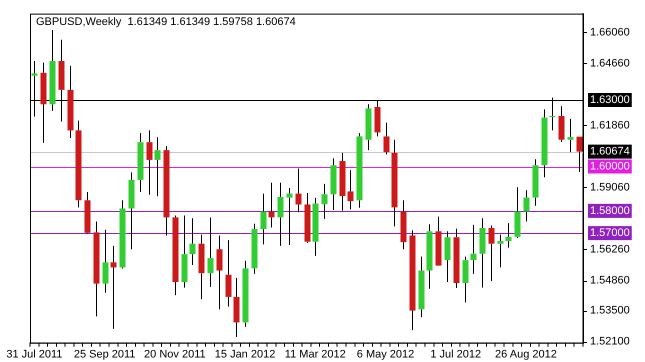  What do you see at coordinates (610, 233) in the screenshot?
I see `ref-line-label: 1.57000` at bounding box center [610, 233].